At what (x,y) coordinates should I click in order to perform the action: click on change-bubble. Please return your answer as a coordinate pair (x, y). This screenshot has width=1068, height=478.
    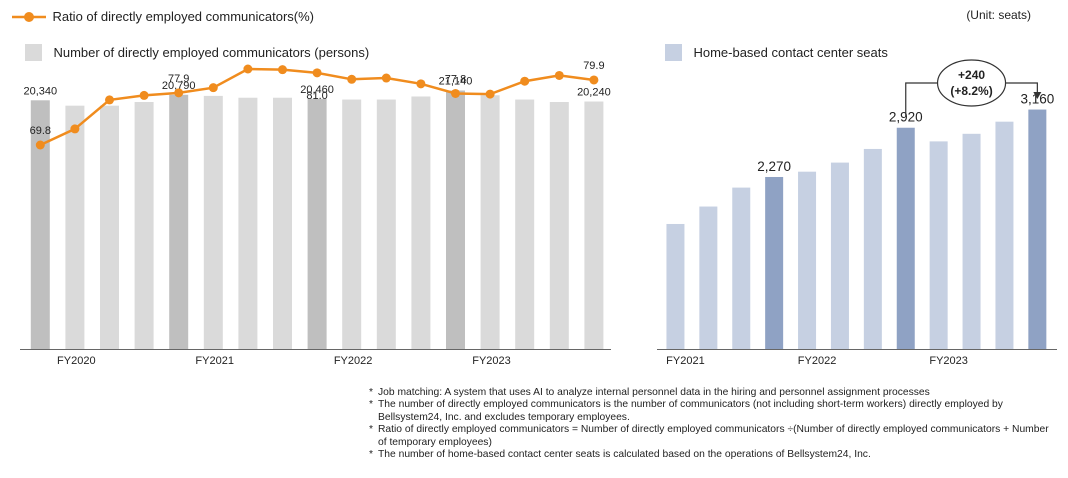
    Looking at the image, I should click on (971, 83).